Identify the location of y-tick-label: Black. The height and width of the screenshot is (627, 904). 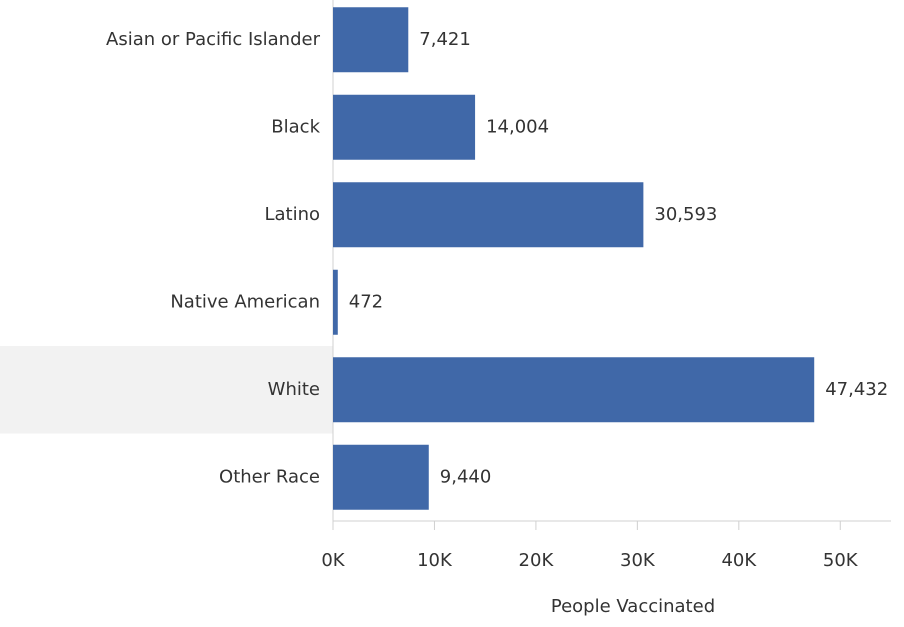
(295, 126).